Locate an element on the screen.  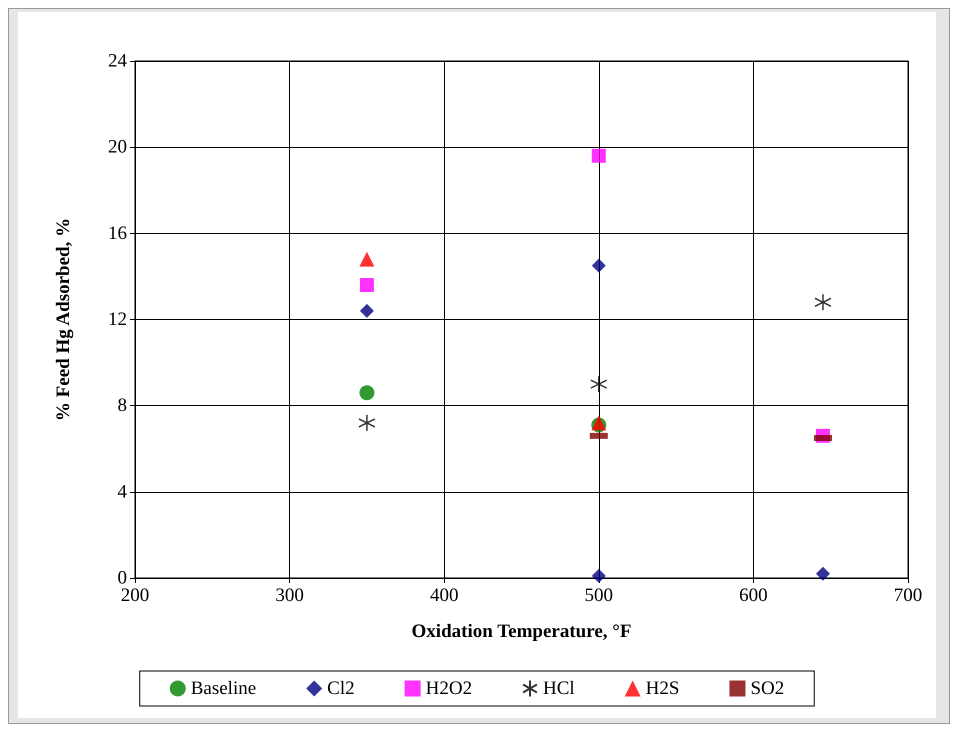
y-tick-label: 8 is located at coordinates (122, 405).